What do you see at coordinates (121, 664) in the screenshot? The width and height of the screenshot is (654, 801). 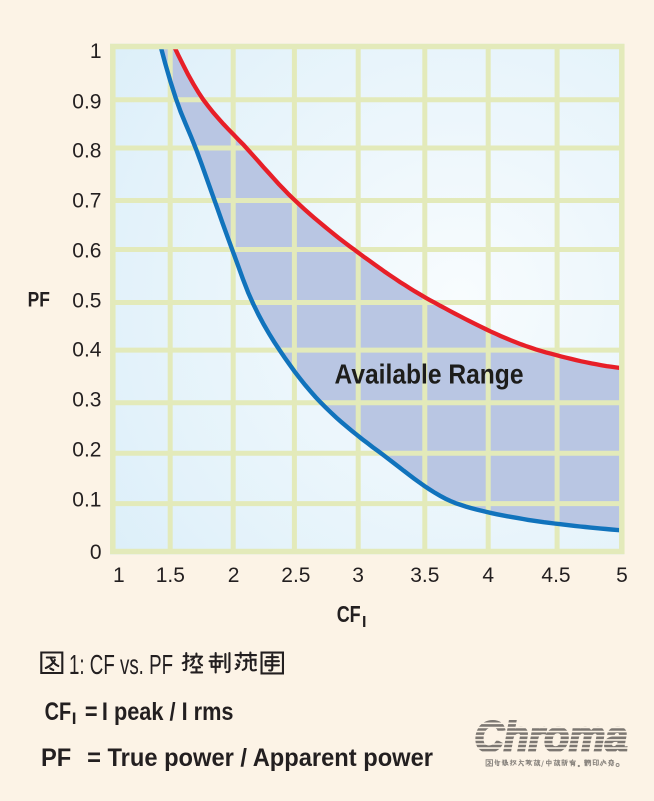 I see `svg-text: 1: CF vs. PF` at bounding box center [121, 664].